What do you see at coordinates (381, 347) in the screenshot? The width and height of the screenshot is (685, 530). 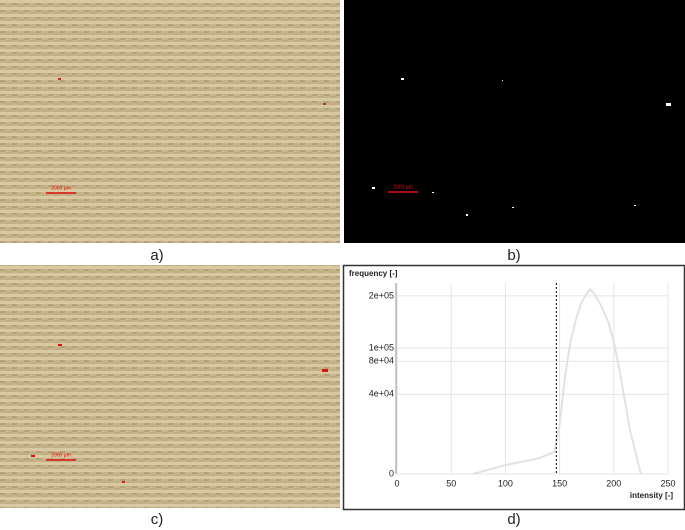 I see `y-tick-label: 1e+05` at bounding box center [381, 347].